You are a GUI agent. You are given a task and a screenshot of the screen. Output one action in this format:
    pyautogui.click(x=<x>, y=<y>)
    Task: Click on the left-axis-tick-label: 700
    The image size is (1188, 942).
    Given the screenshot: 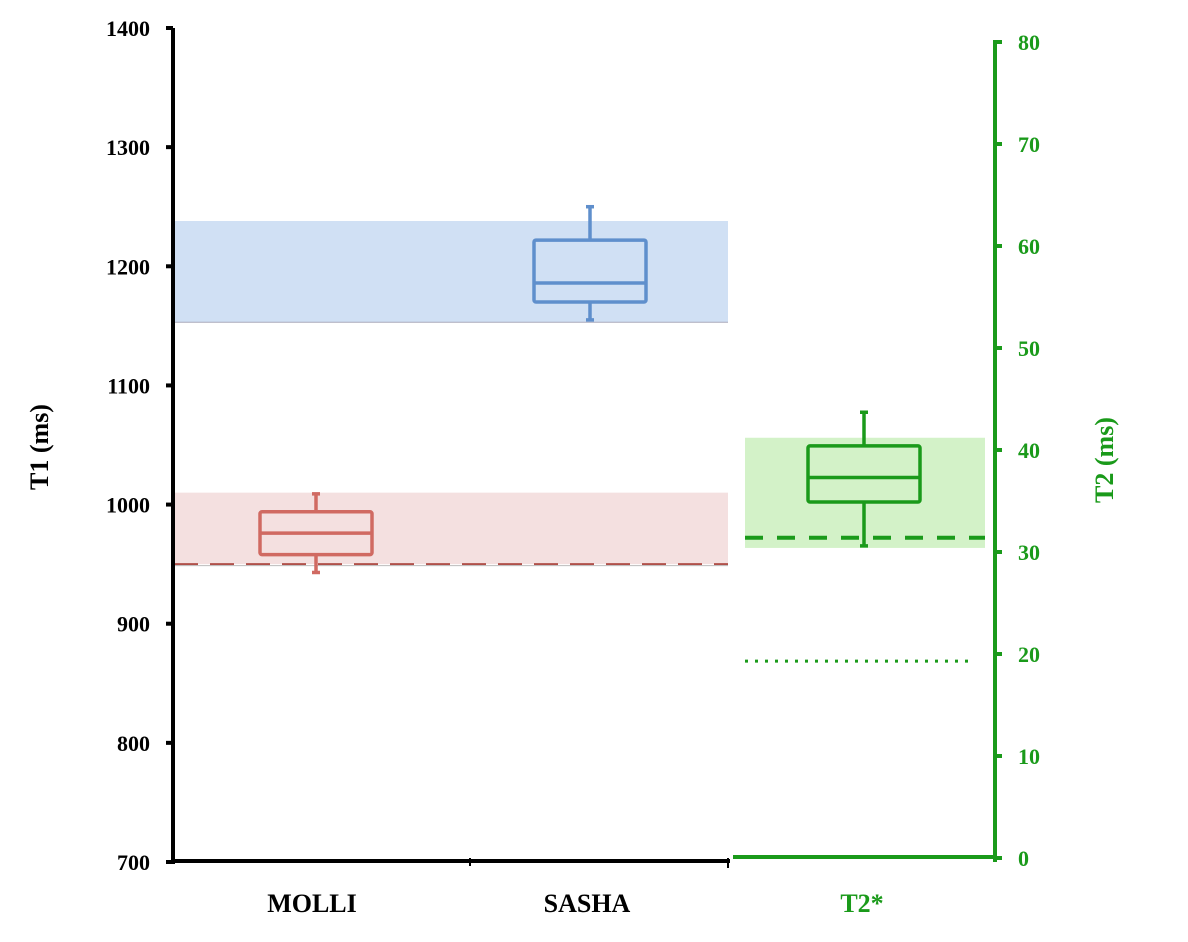 What is the action you would take?
    pyautogui.click(x=133, y=862)
    